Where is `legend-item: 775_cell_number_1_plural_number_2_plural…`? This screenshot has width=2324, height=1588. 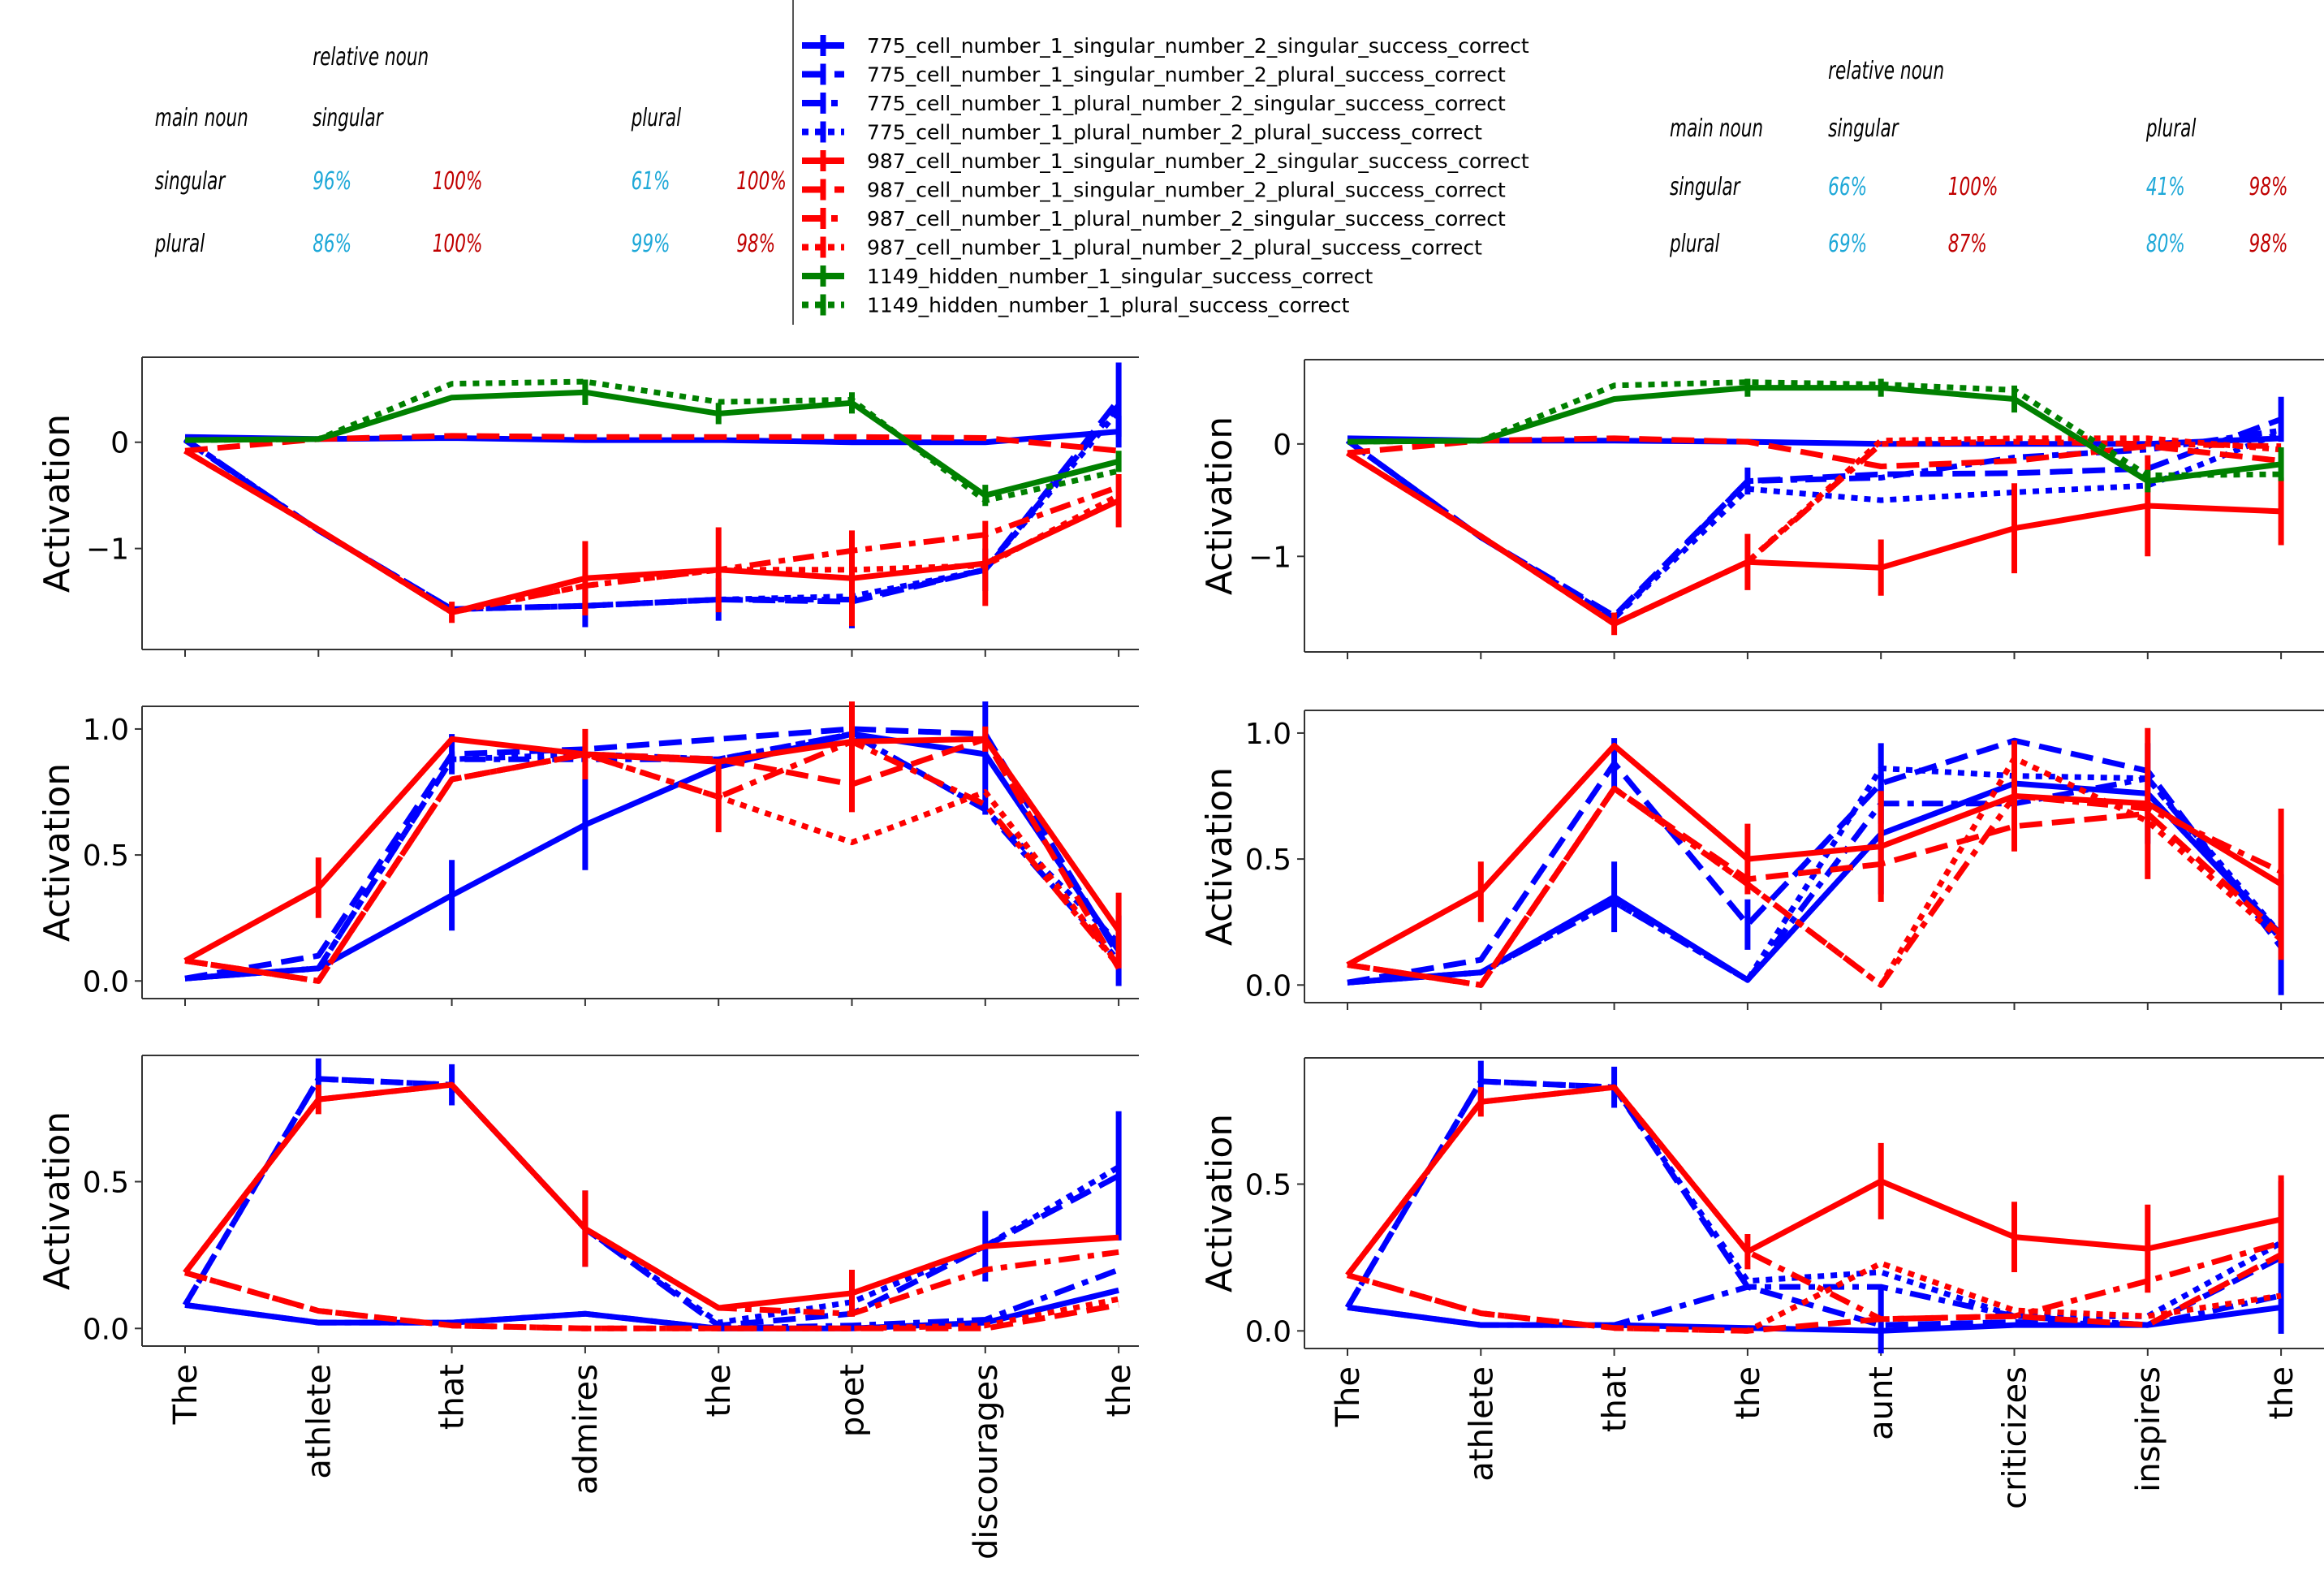
legend-item: 775_cell_number_1_plural_number_2_plural… is located at coordinates (1142, 133).